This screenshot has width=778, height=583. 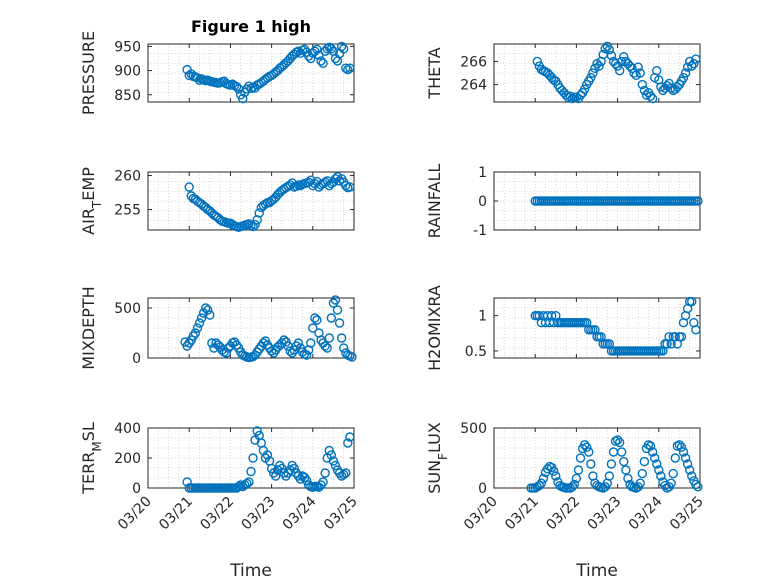 What do you see at coordinates (127, 72) in the screenshot?
I see `y-tick-label: 900` at bounding box center [127, 72].